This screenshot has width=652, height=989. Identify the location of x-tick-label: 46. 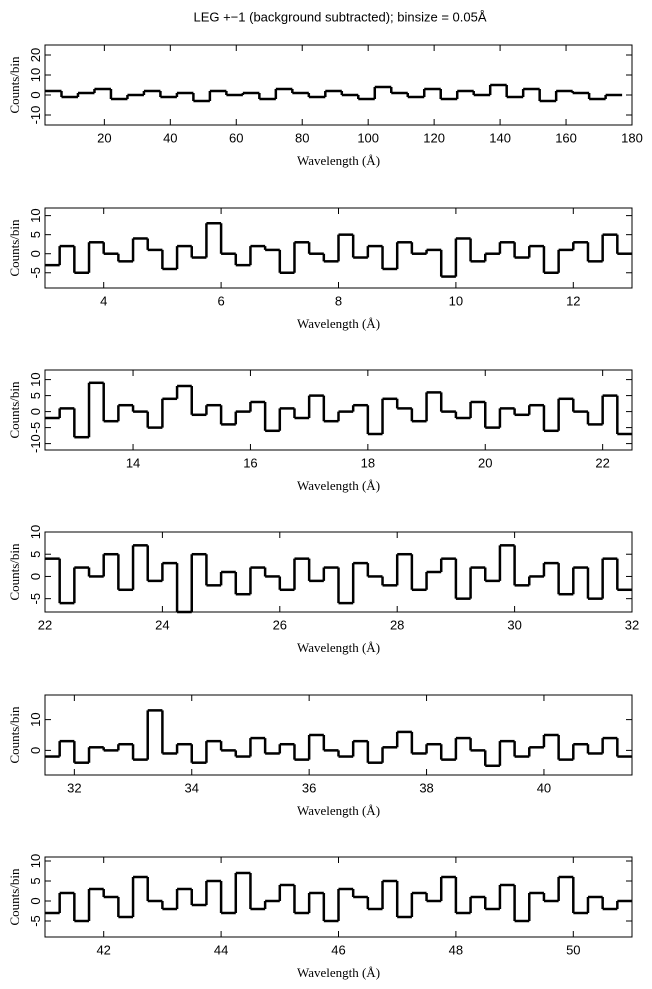
(338, 949).